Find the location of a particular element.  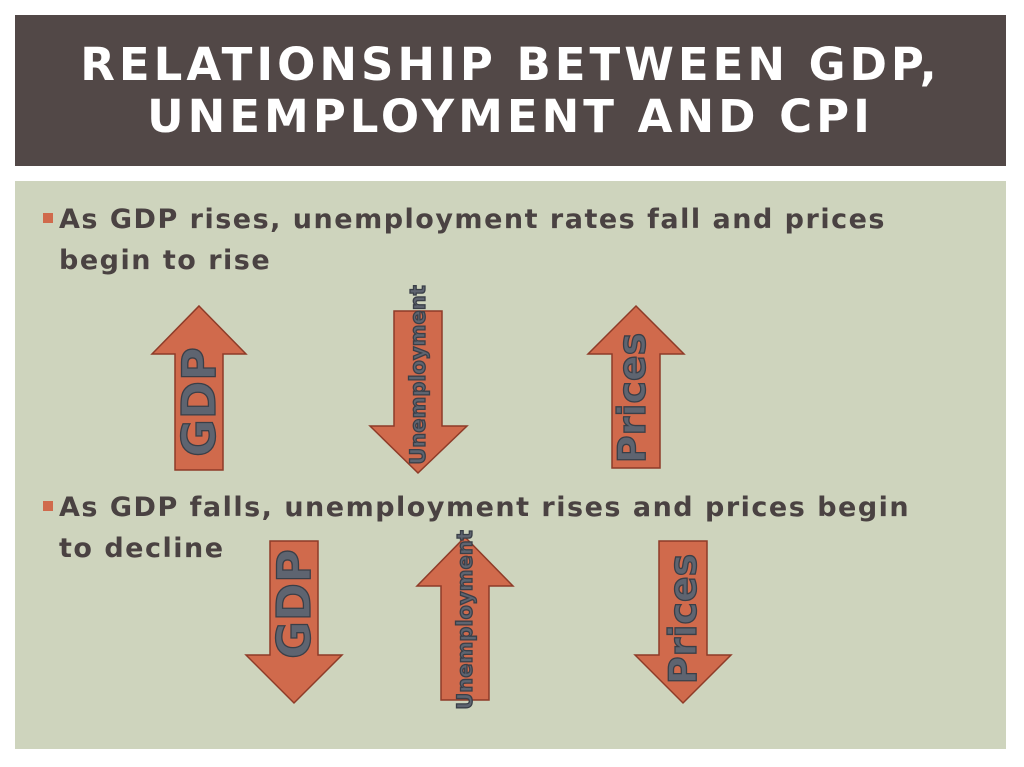

gdp-up-arrow: GDP is located at coordinates (199, 387).